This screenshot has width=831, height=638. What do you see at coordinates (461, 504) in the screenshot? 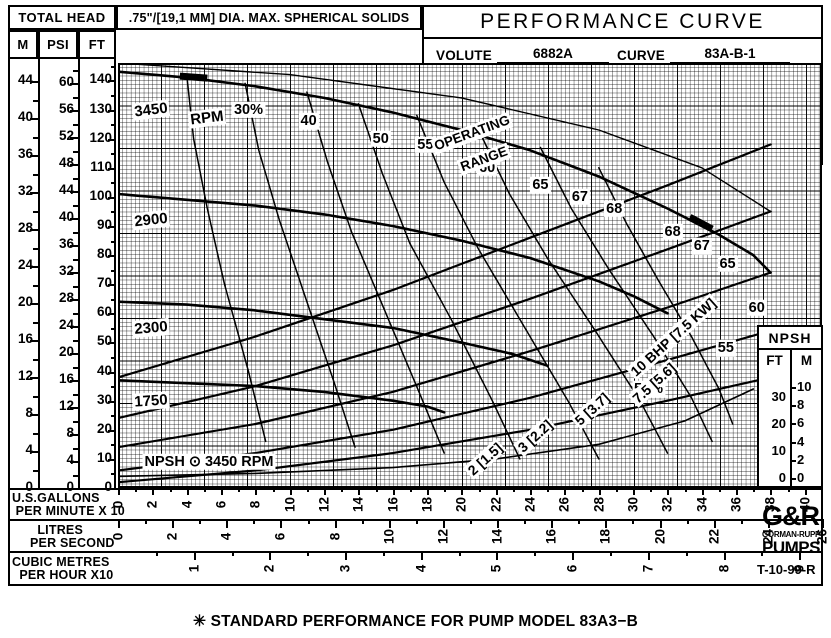
I see `x-tick-20: 20` at bounding box center [461, 504].